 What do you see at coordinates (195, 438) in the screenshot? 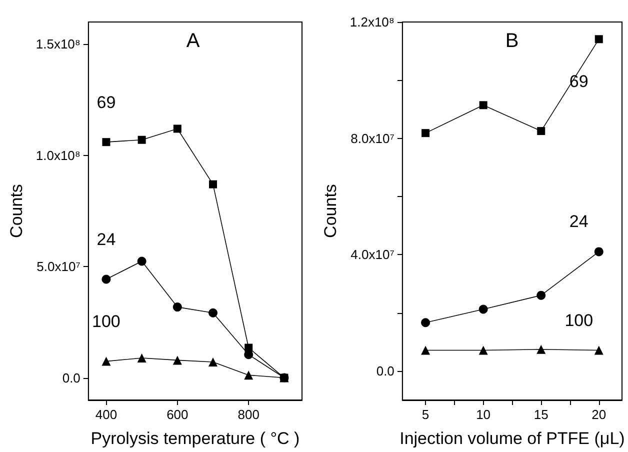
I see `x-axis-title: Pyrolysis temperature ( °C )` at bounding box center [195, 438].